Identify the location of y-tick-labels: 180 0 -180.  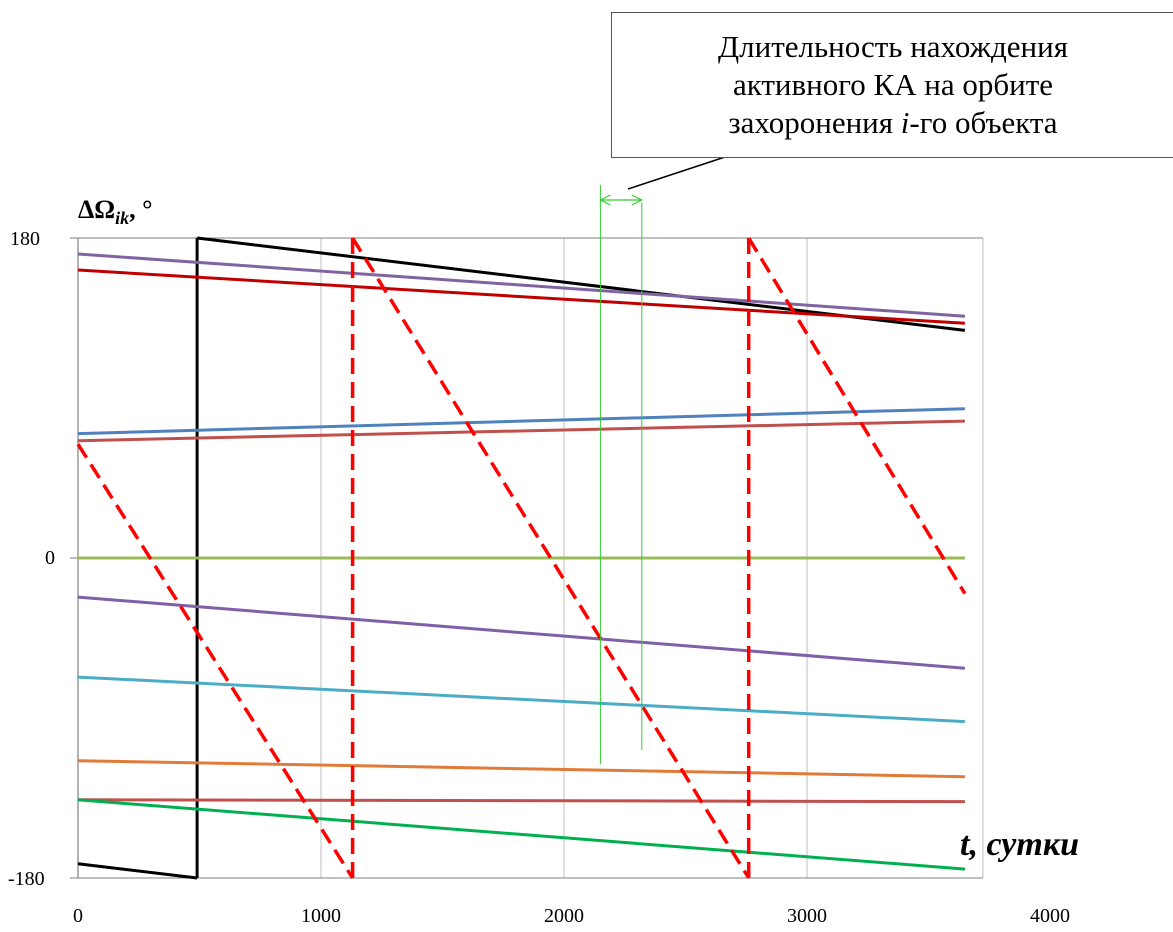
(31, 559).